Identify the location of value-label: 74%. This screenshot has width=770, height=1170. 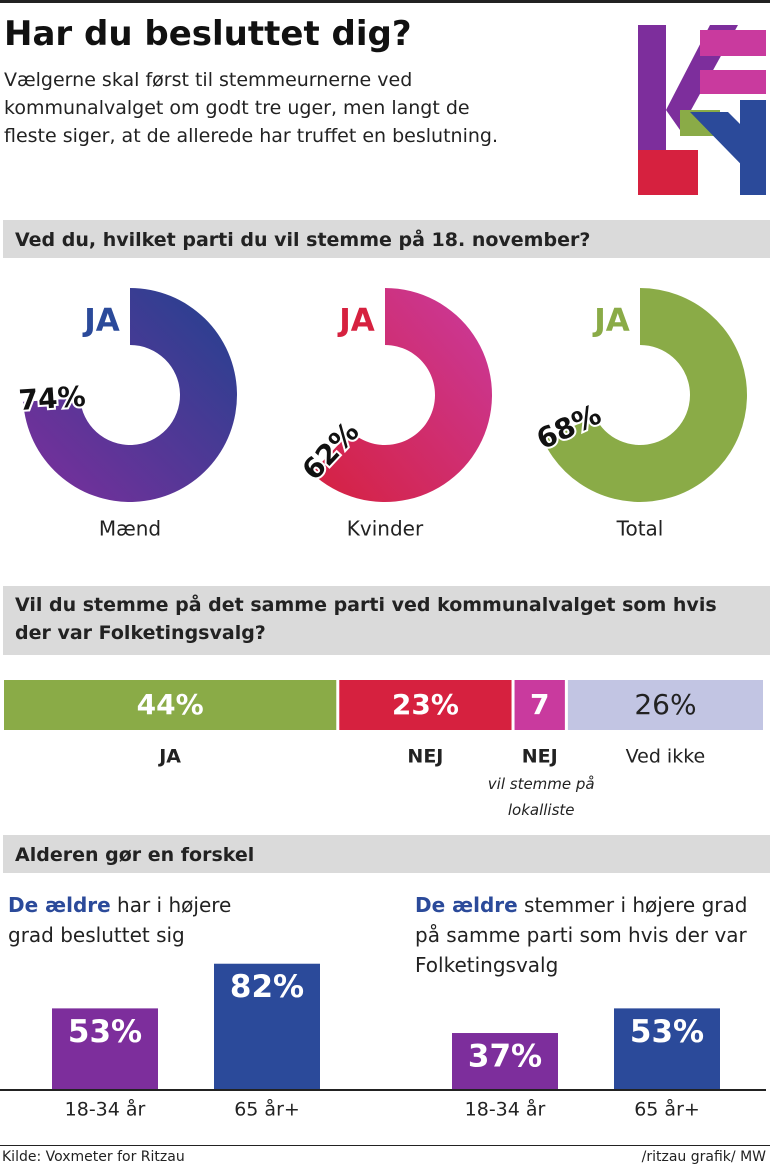
(52, 398).